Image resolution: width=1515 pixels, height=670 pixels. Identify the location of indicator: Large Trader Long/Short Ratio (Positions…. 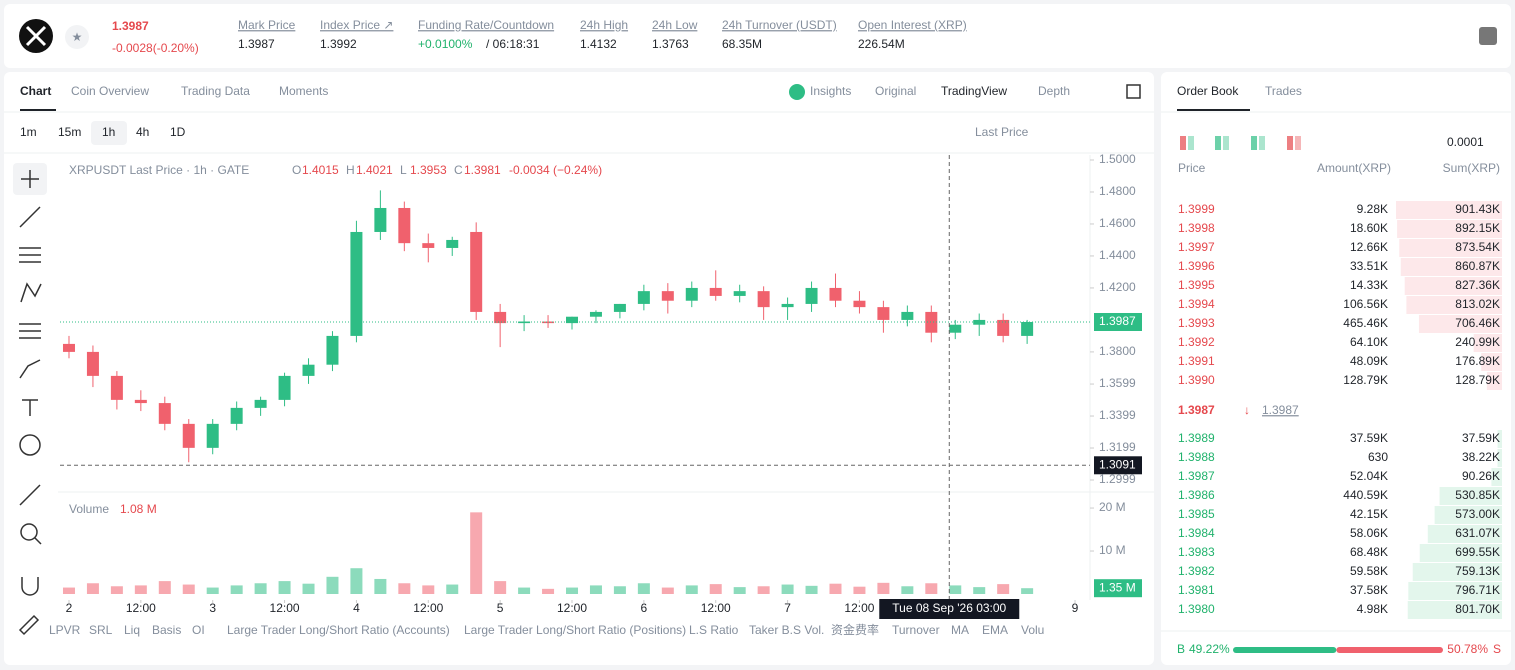
(575, 630).